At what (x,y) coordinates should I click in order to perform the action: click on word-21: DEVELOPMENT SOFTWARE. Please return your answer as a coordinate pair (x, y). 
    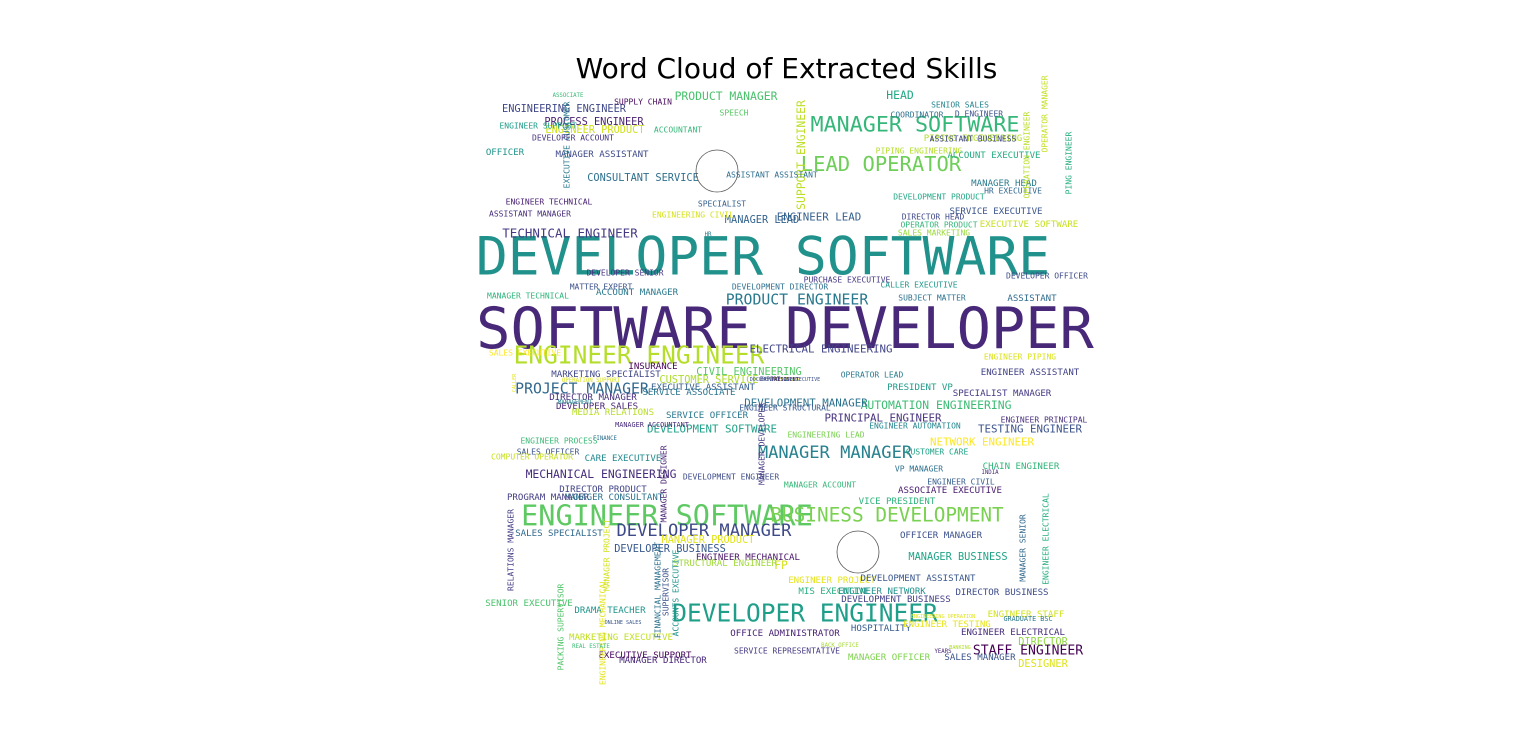
    Looking at the image, I should click on (712, 429).